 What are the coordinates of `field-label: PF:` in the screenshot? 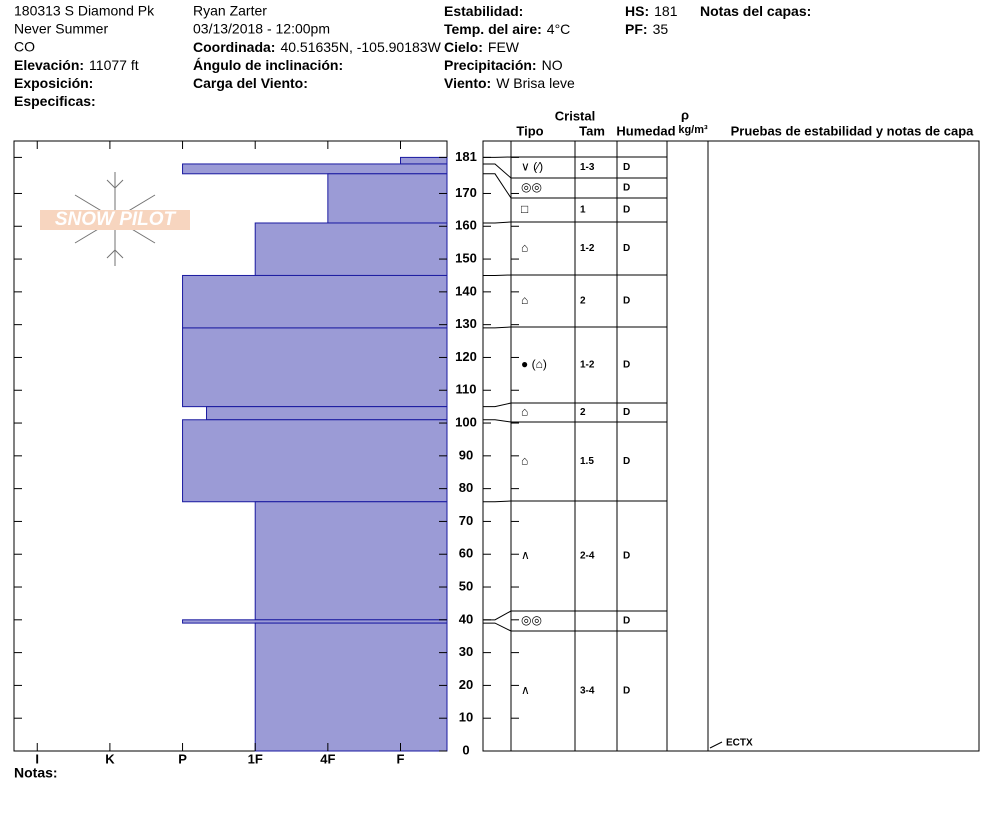 It's located at (636, 29).